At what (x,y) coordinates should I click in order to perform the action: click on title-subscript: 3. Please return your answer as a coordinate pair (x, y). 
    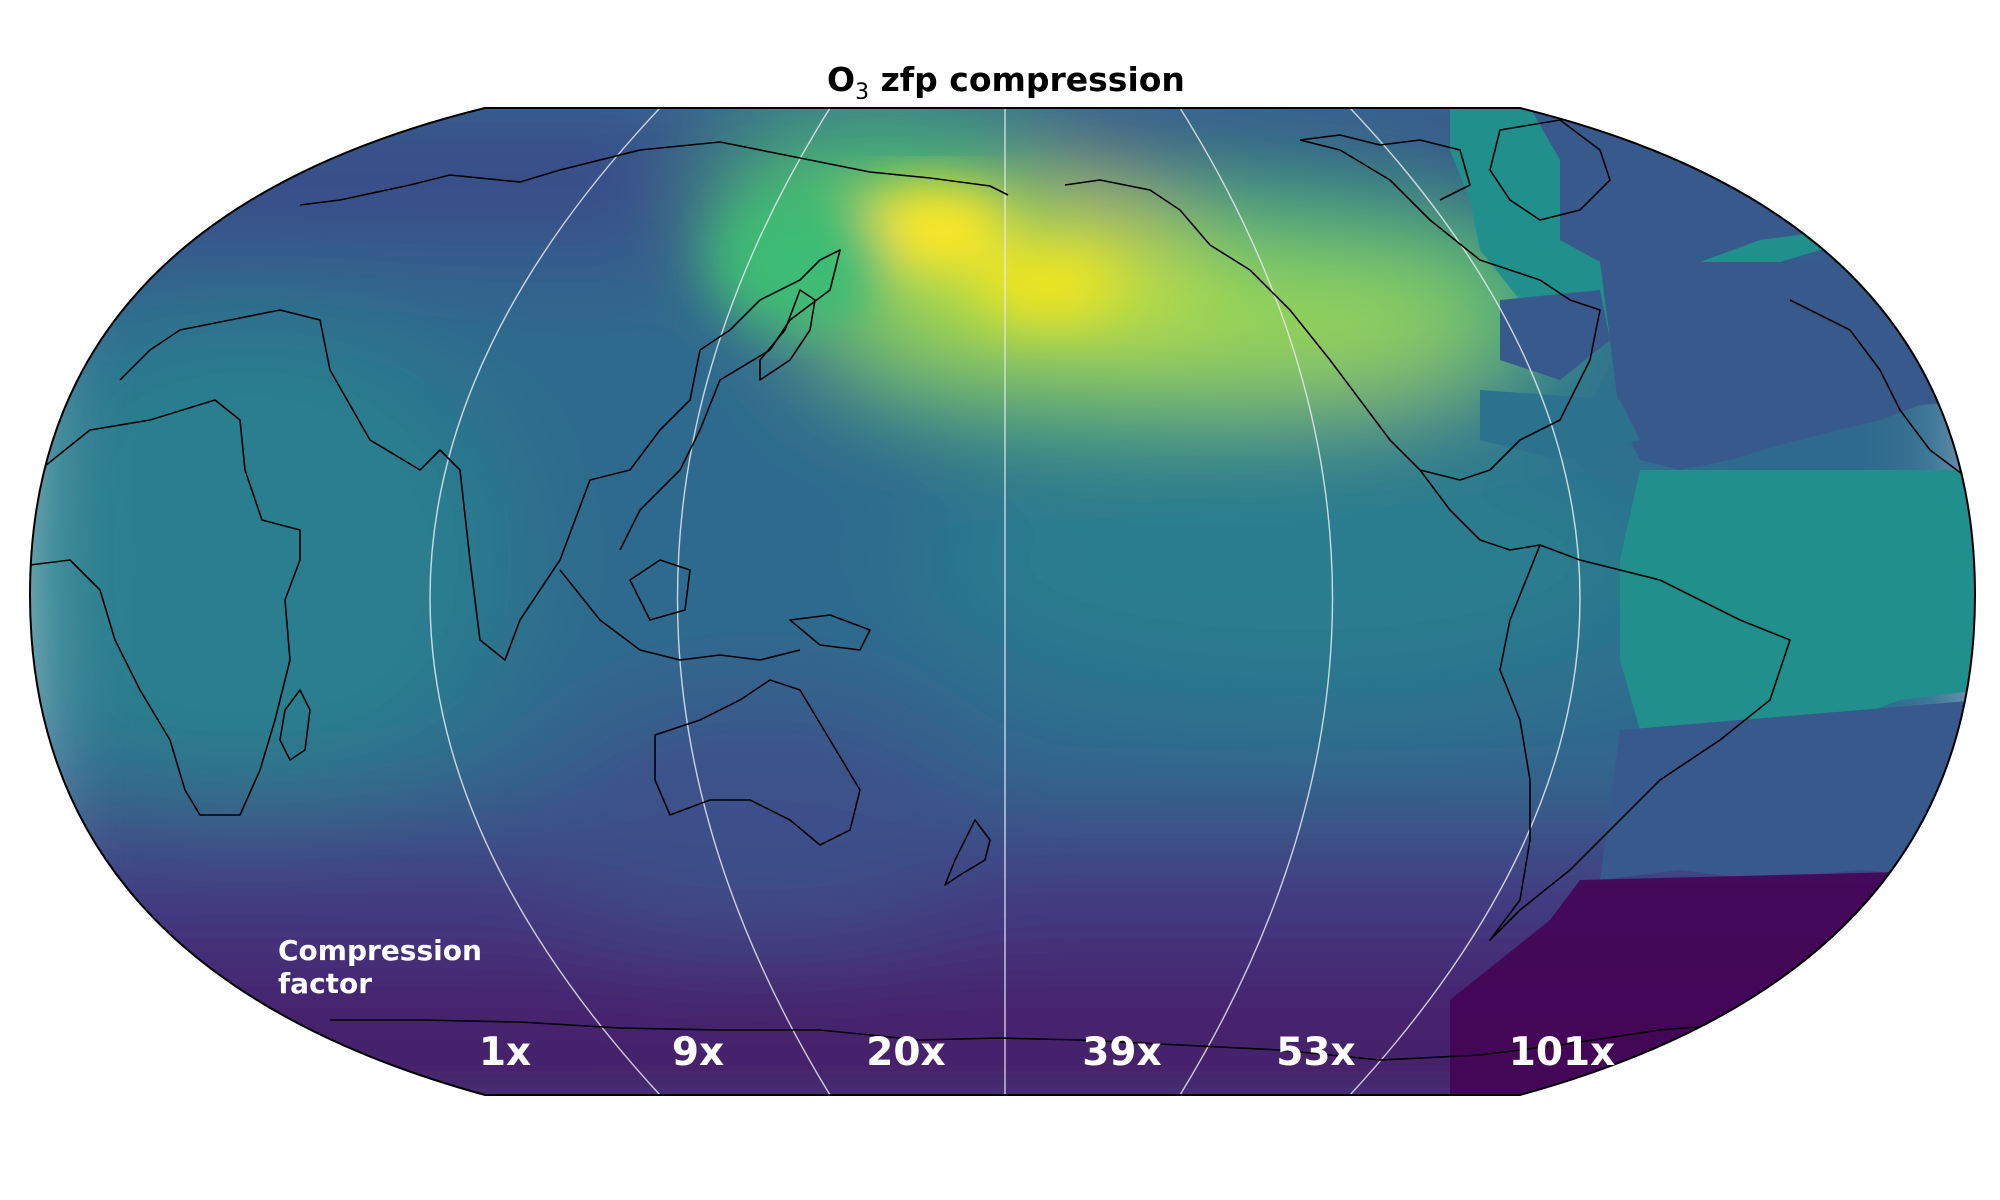
    Looking at the image, I should click on (862, 92).